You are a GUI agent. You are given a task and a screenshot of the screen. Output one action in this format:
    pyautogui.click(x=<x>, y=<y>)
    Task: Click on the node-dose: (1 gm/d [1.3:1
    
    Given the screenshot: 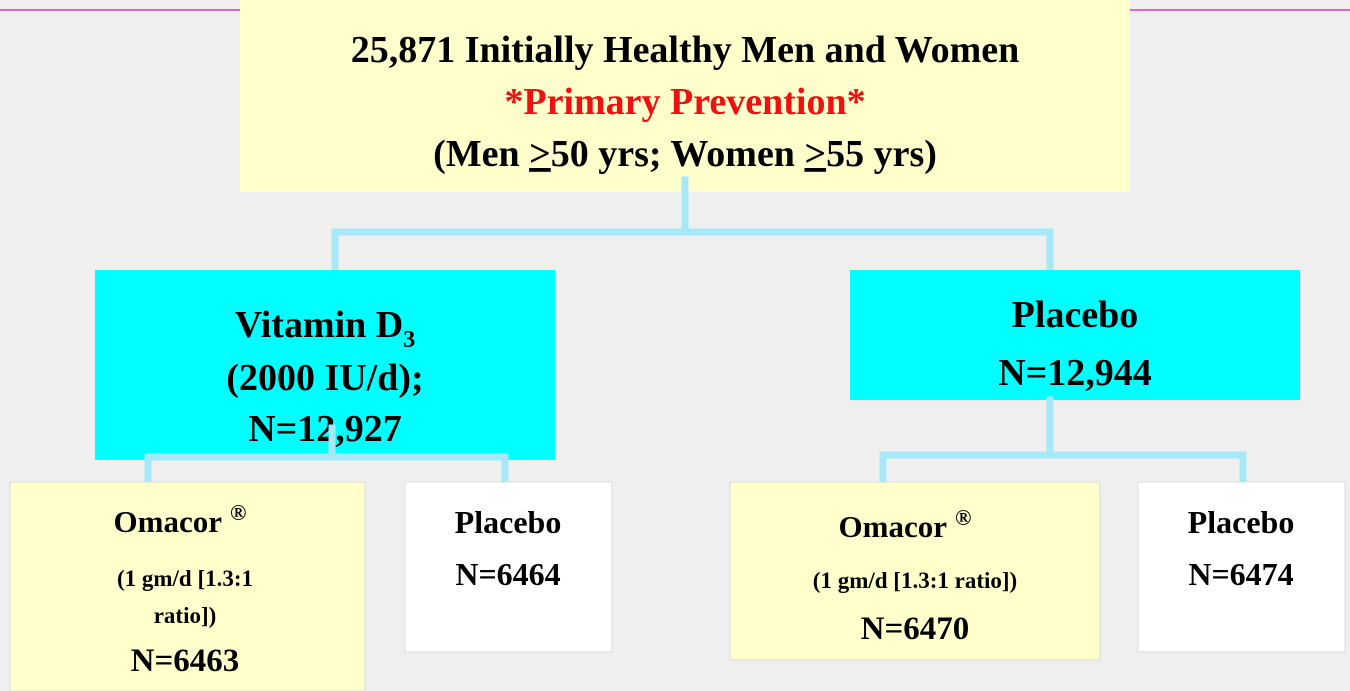 What is the action you would take?
    pyautogui.click(x=185, y=578)
    